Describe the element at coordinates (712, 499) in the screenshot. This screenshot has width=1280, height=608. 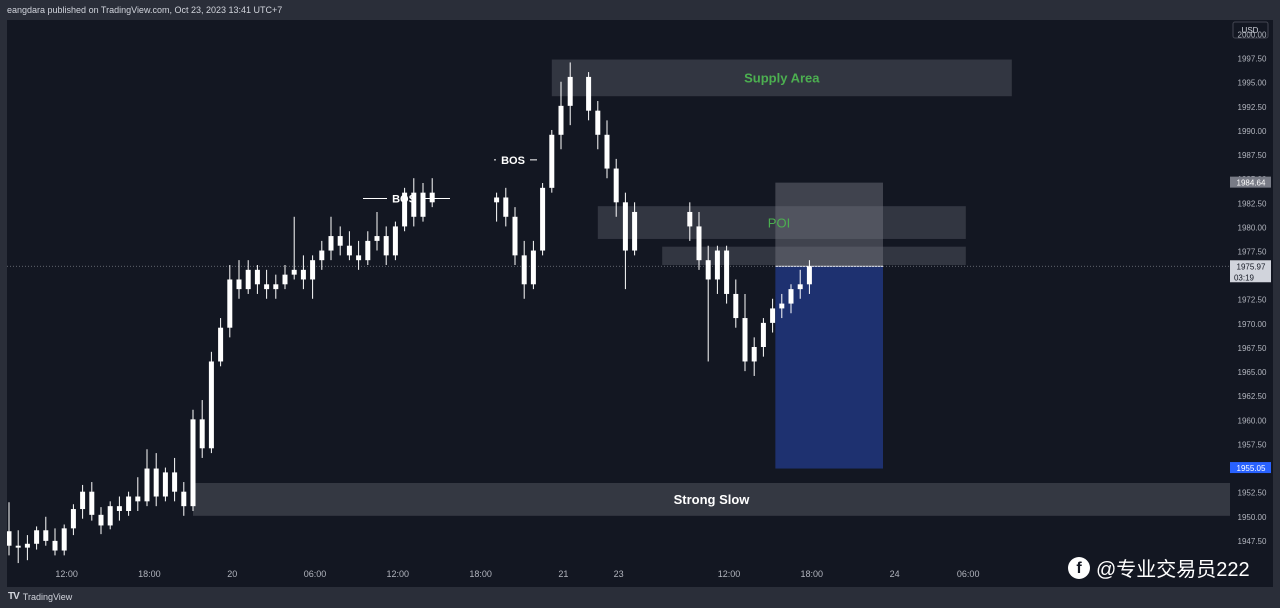
I see `zone-label-3: Strong Slow` at that location.